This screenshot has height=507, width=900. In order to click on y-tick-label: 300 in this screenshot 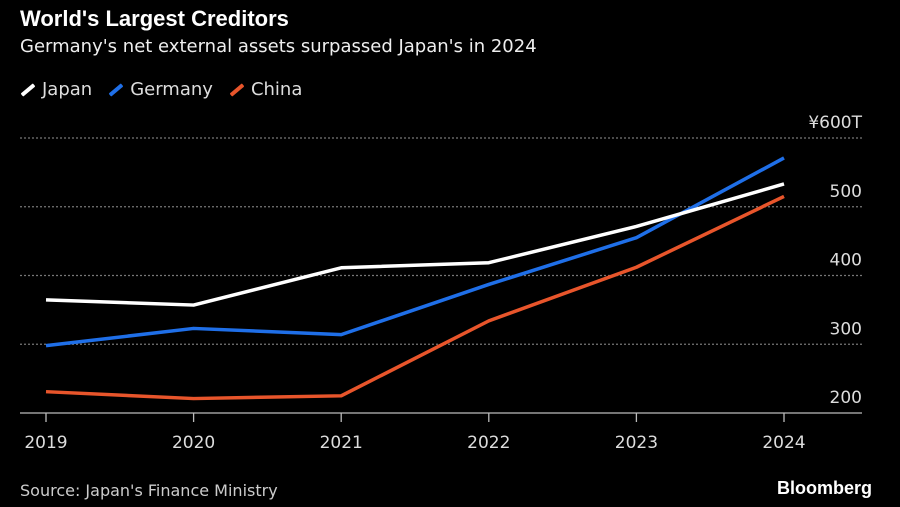, I will do `click(846, 329)`.